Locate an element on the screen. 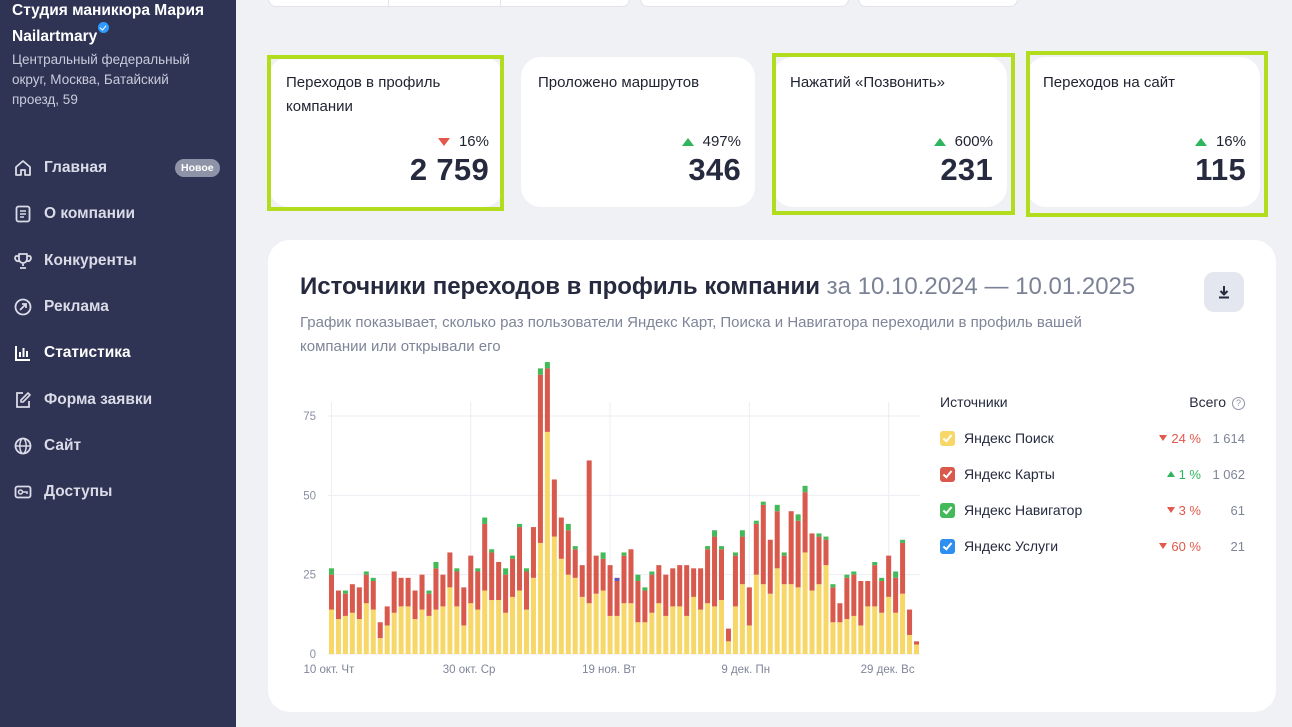 The height and width of the screenshot is (727, 1292). metric-delta: 600% is located at coordinates (963, 141).